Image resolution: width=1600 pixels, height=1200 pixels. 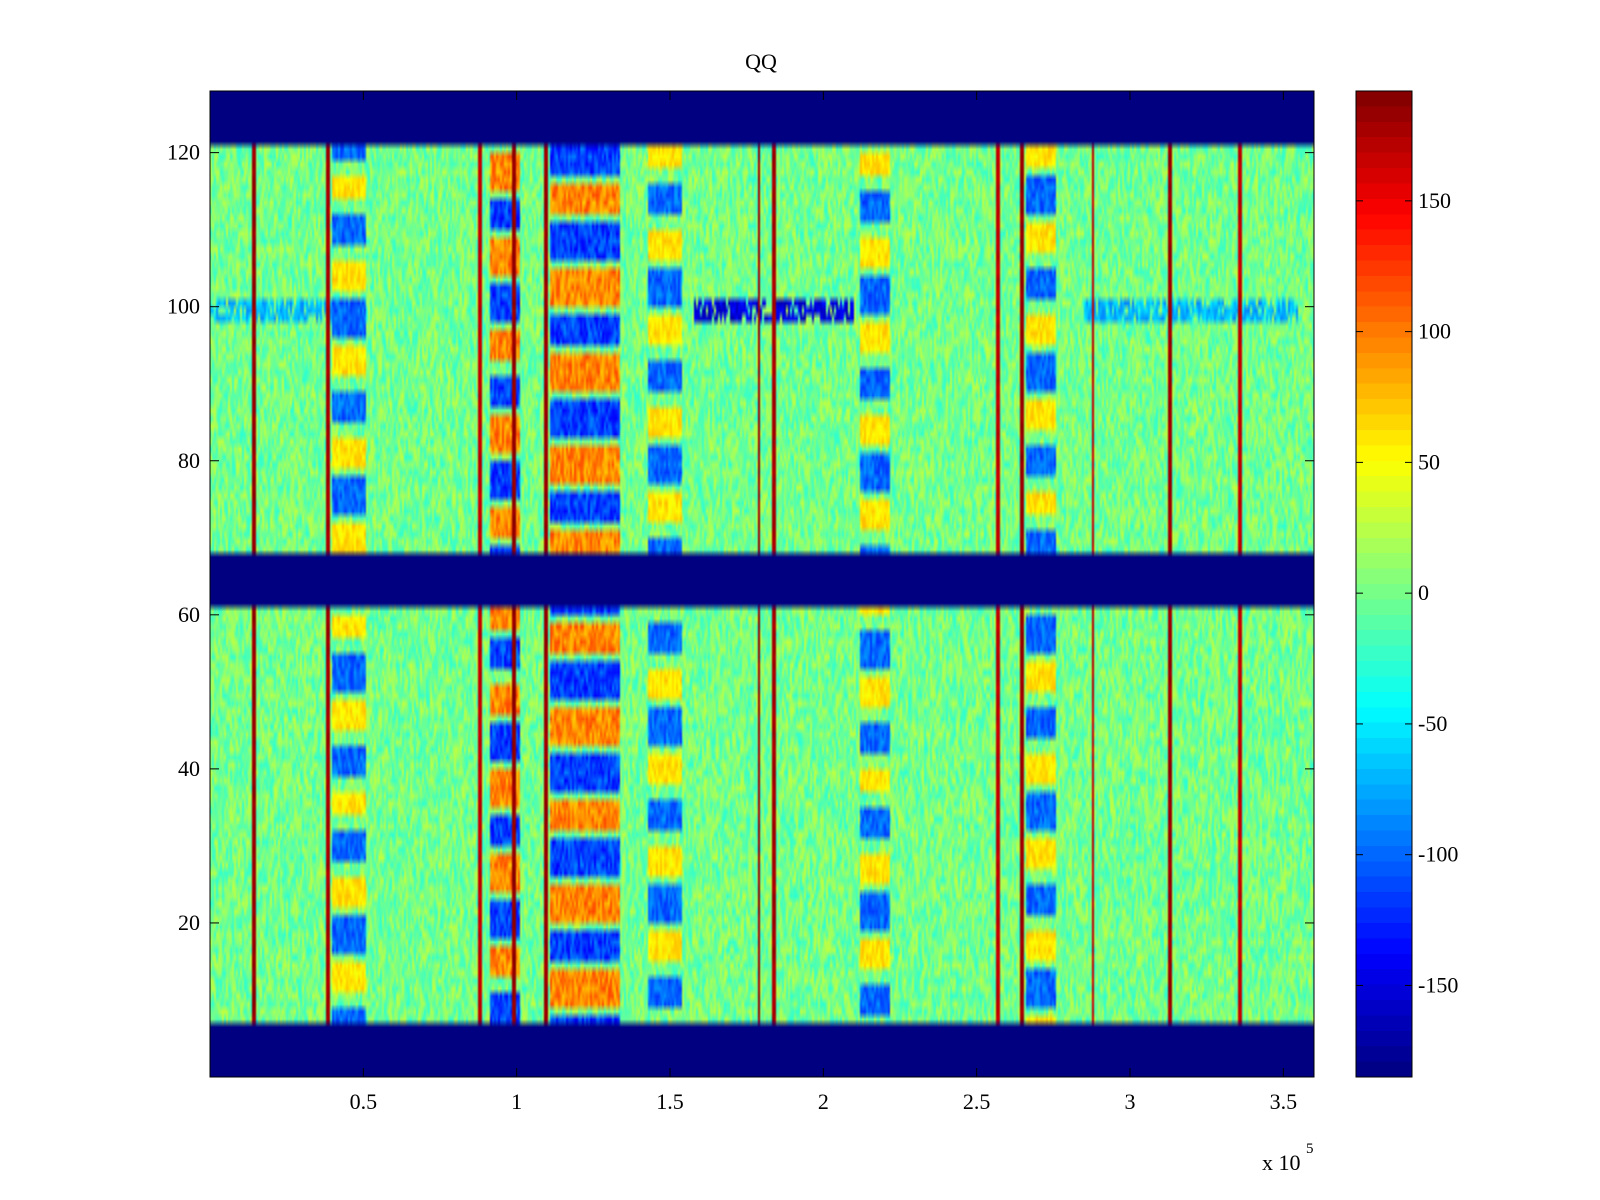 What do you see at coordinates (516, 1101) in the screenshot?
I see `x-tick-label: 1` at bounding box center [516, 1101].